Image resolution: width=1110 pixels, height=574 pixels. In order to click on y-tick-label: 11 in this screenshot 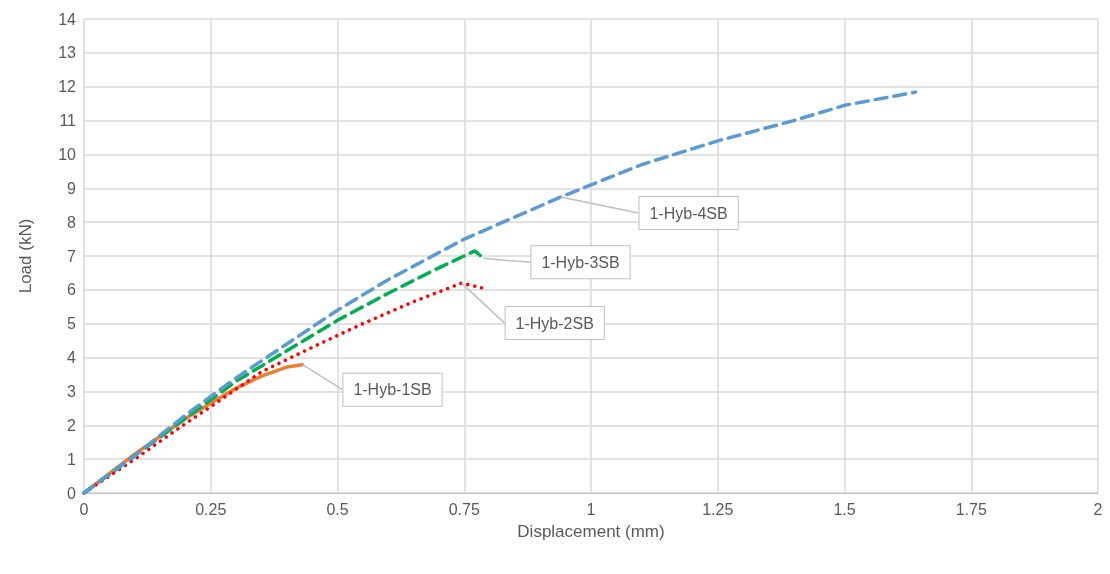, I will do `click(68, 121)`.